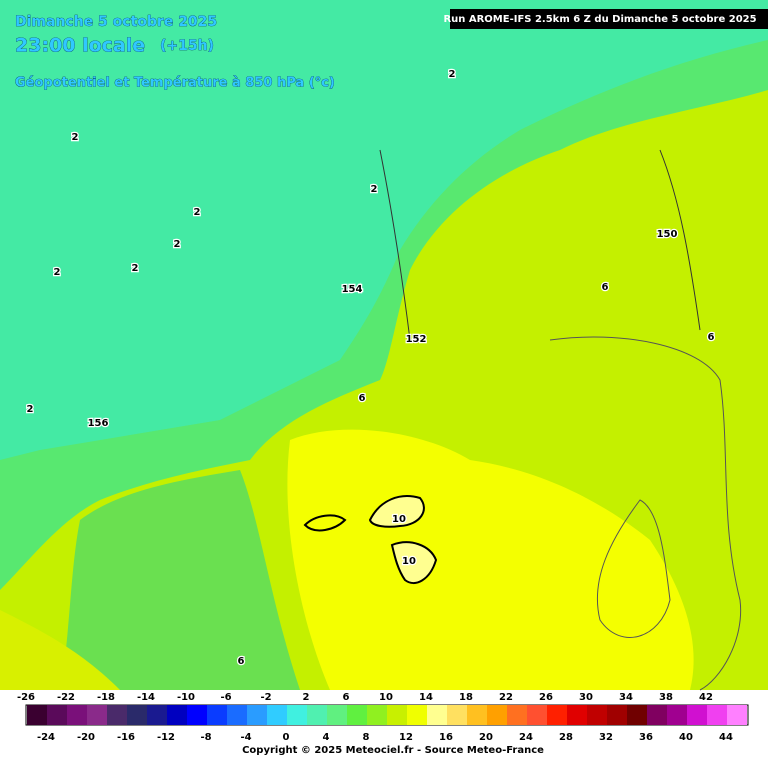  Describe the element at coordinates (526, 737) in the screenshot. I see `colorbar-label: 24` at that location.